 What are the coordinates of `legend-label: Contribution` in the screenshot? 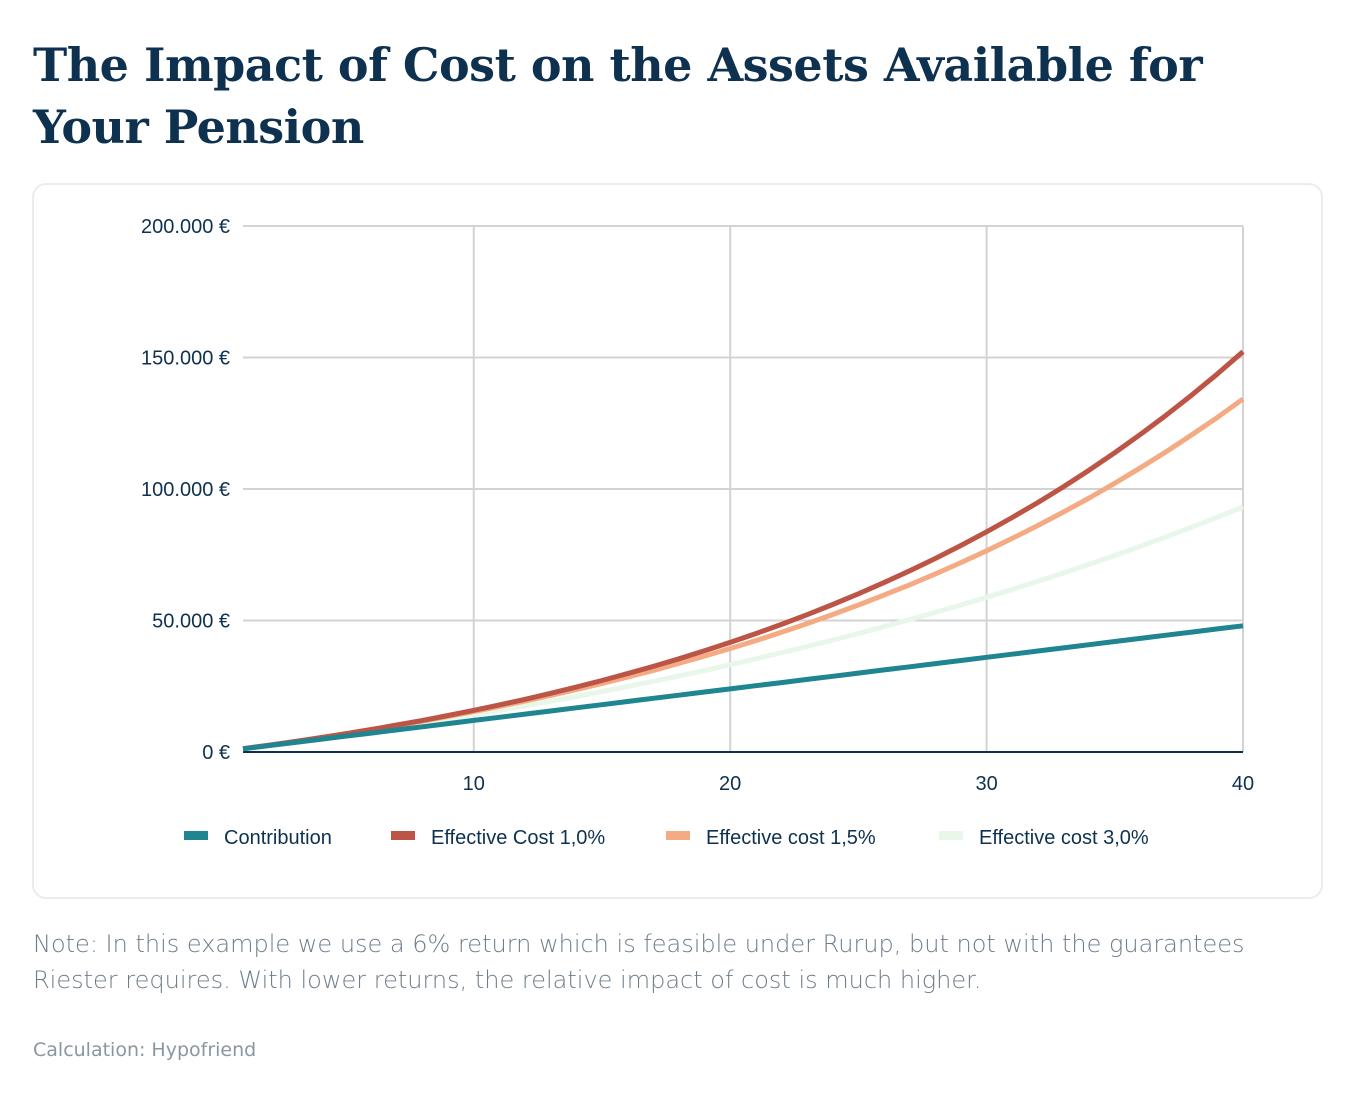 It's located at (278, 838).